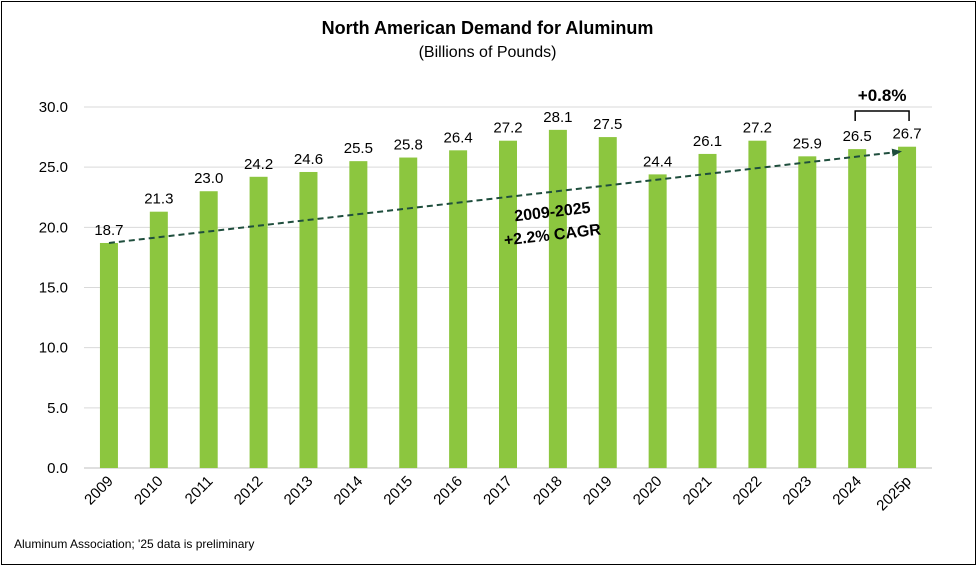 The height and width of the screenshot is (568, 979). I want to click on x-tick-label: 2014, so click(349, 491).